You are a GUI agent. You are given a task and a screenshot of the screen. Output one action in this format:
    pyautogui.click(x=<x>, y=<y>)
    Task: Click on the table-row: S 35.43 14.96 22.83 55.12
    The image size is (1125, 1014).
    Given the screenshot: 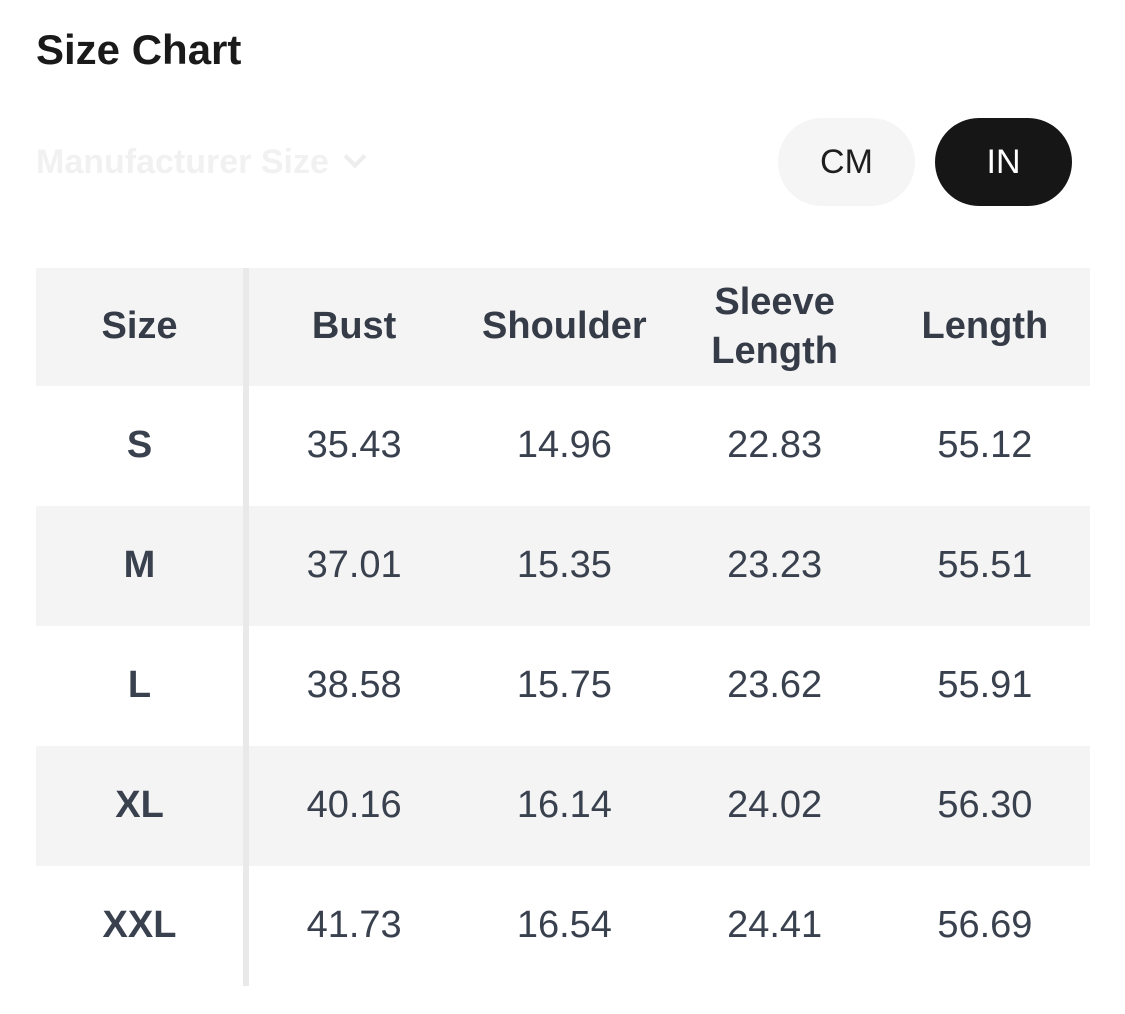 What is the action you would take?
    pyautogui.click(x=563, y=446)
    